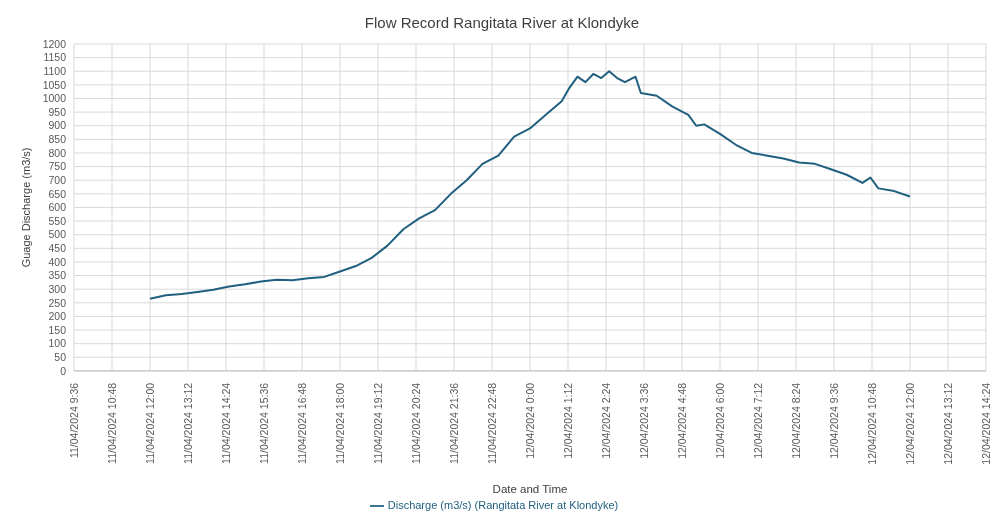  I want to click on y-tick-label: 100, so click(57, 343).